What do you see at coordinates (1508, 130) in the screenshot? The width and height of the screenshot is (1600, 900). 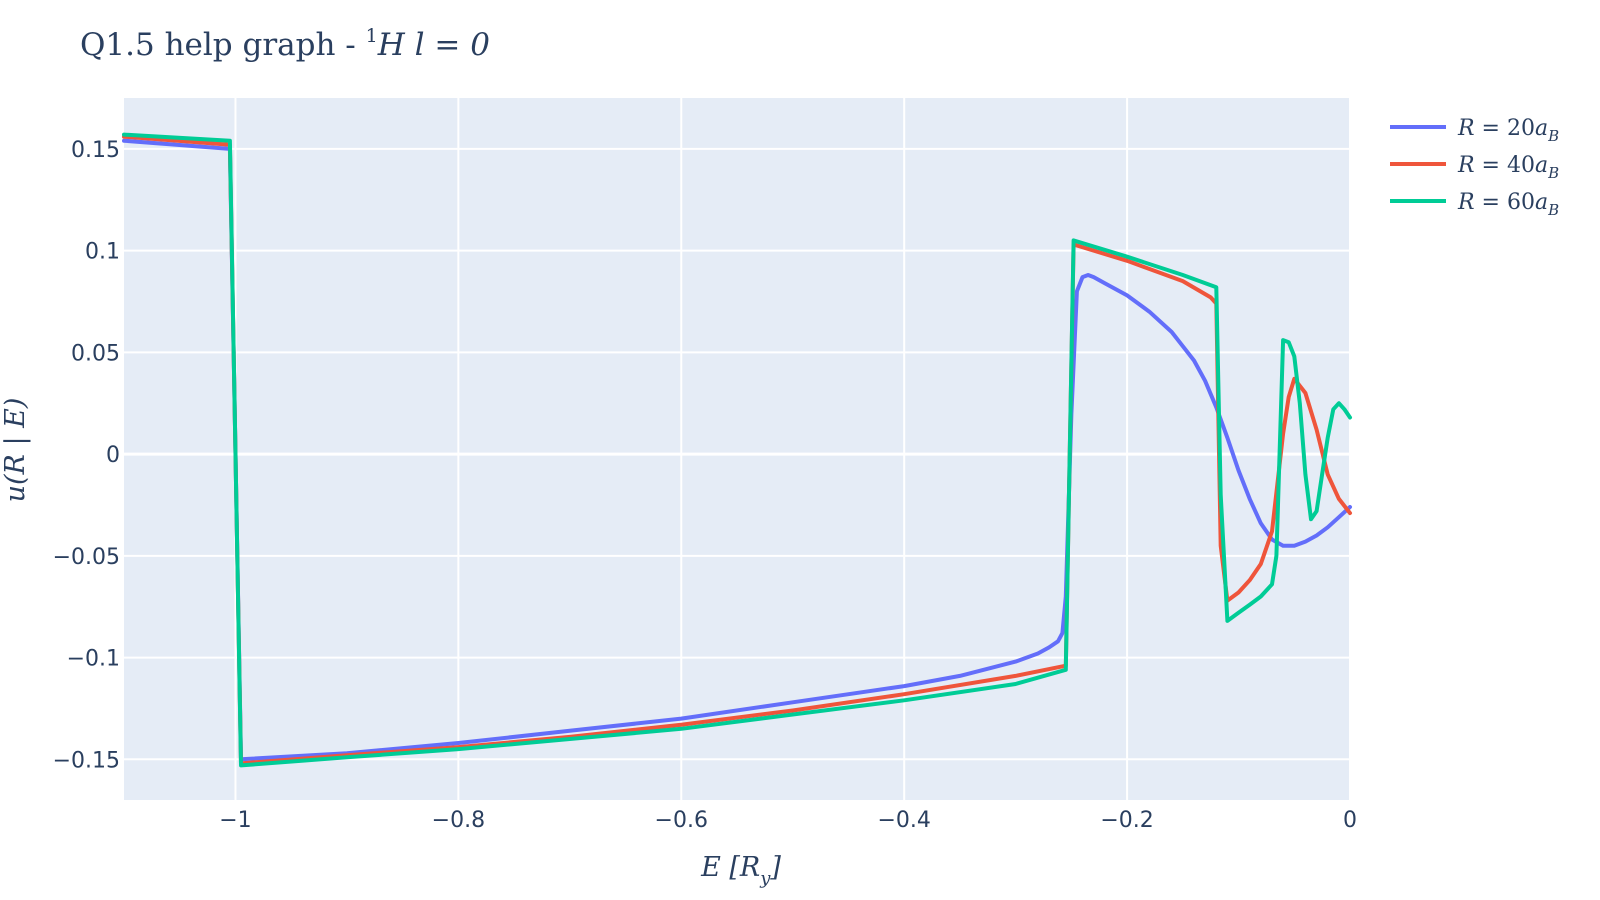 I see `legend-label: R = 20aB` at bounding box center [1508, 130].